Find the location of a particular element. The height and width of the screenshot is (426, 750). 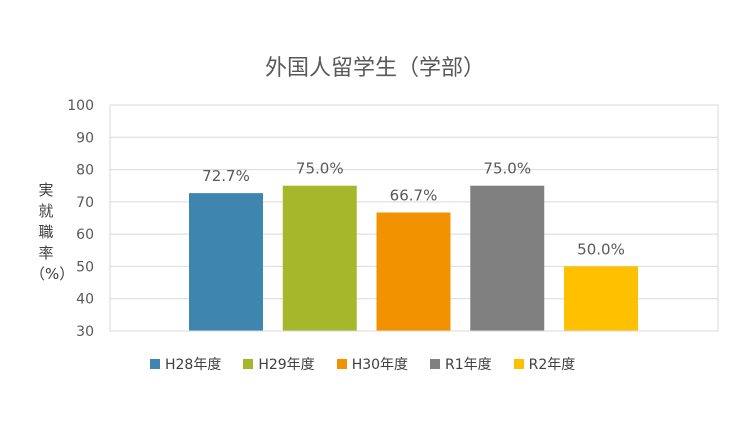

legend-item: R1年度 is located at coordinates (461, 364).